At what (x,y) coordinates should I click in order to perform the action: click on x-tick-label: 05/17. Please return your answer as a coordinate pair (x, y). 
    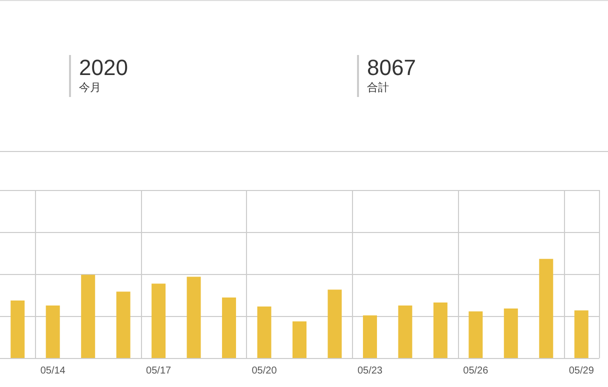
    Looking at the image, I should click on (159, 371).